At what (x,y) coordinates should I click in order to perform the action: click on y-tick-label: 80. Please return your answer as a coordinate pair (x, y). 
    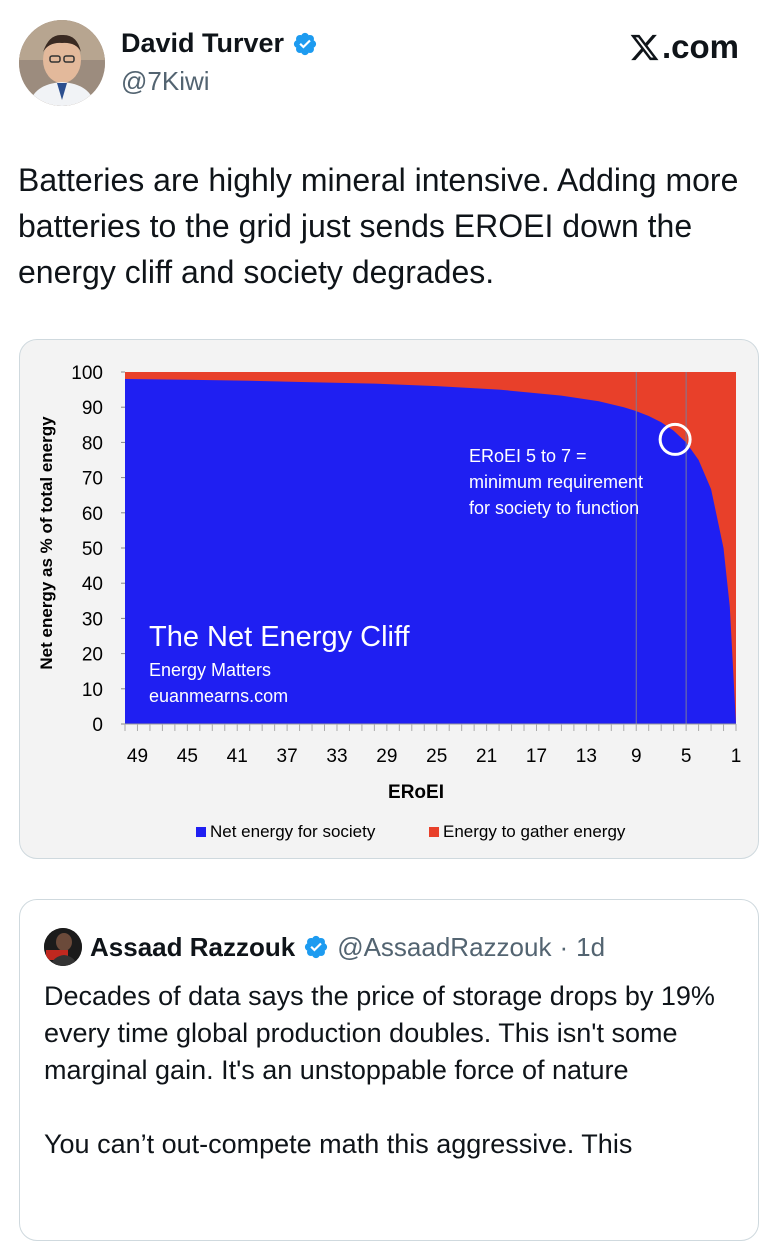
    Looking at the image, I should click on (92, 443).